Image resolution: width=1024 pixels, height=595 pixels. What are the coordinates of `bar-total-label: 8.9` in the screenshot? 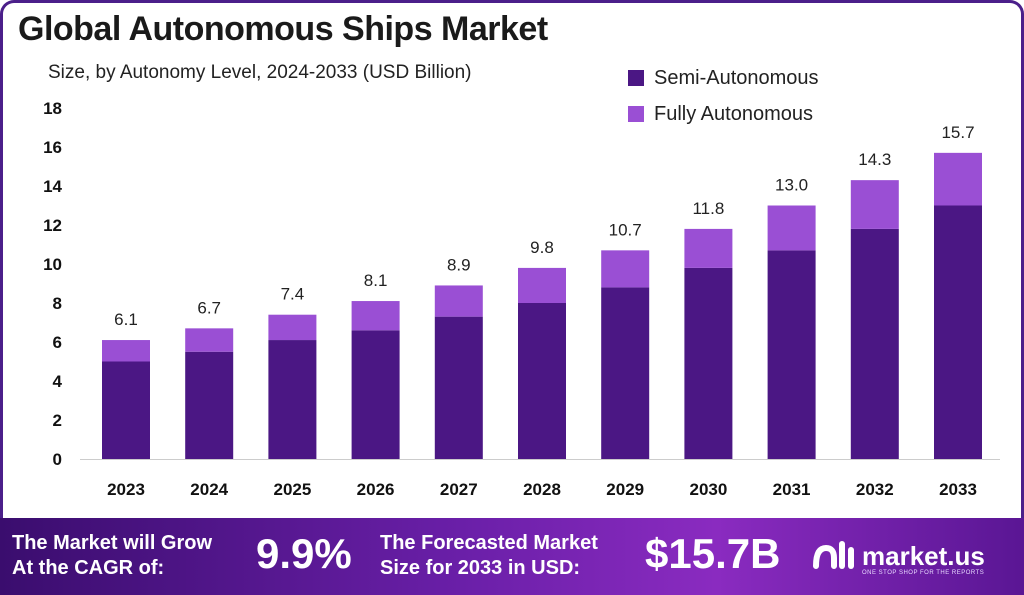 It's located at (459, 264).